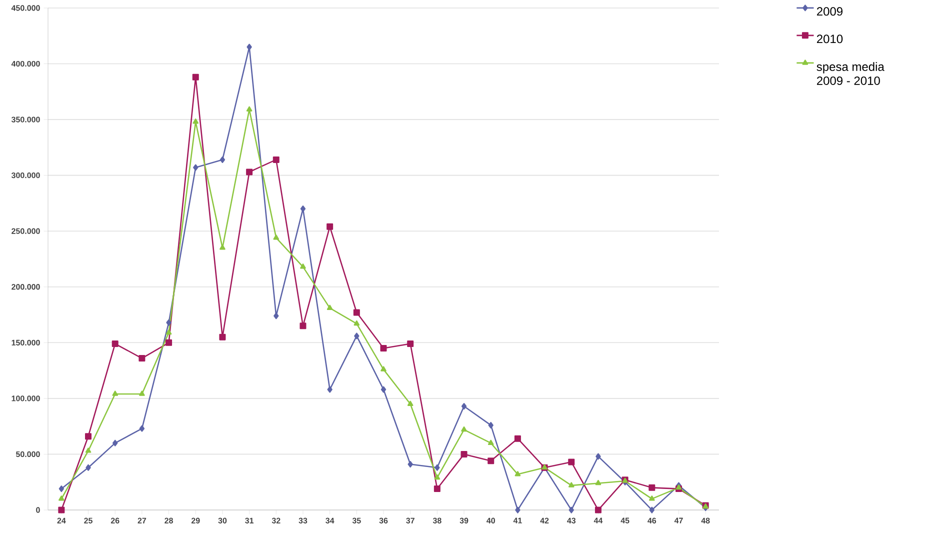 Image resolution: width=929 pixels, height=538 pixels. What do you see at coordinates (88, 521) in the screenshot?
I see `x-tick-label: 25` at bounding box center [88, 521].